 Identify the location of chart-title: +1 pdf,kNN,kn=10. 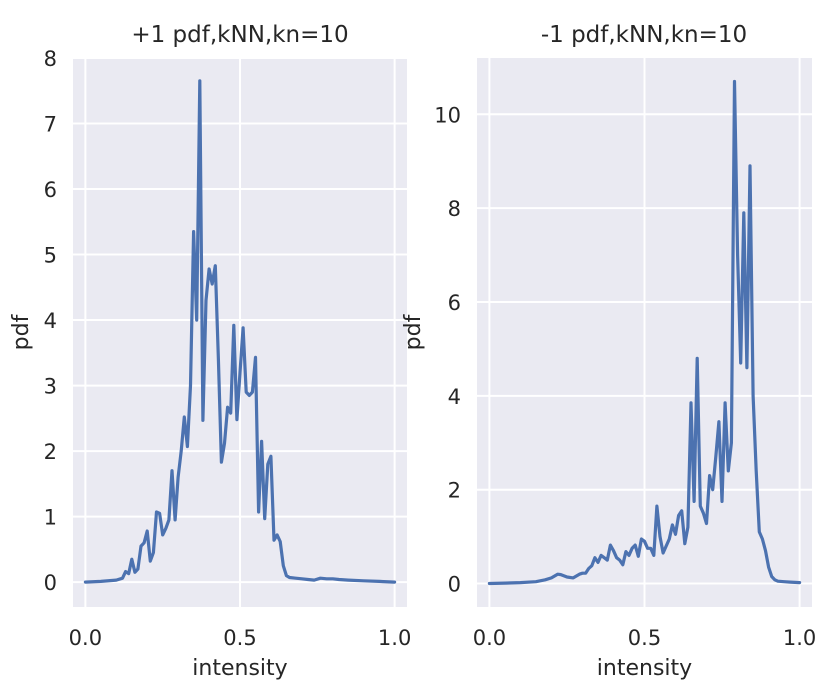
(239, 35).